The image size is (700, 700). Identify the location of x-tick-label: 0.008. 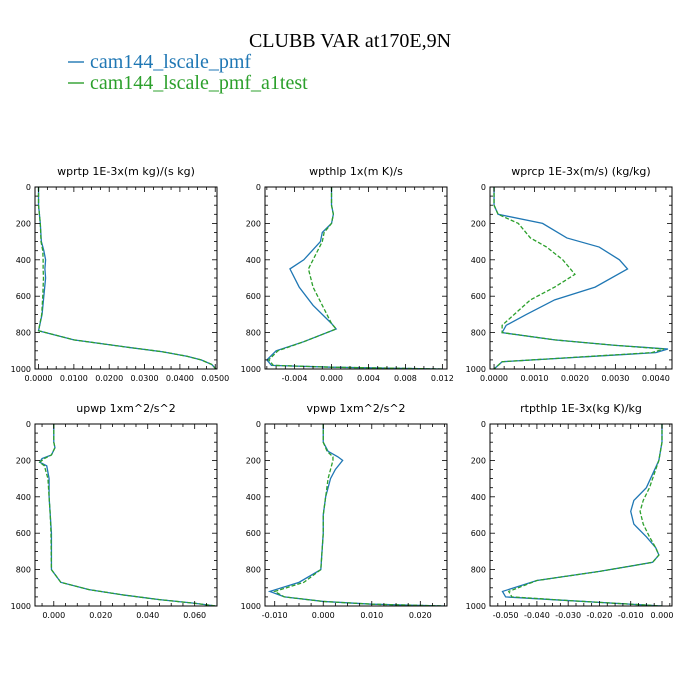
(405, 378).